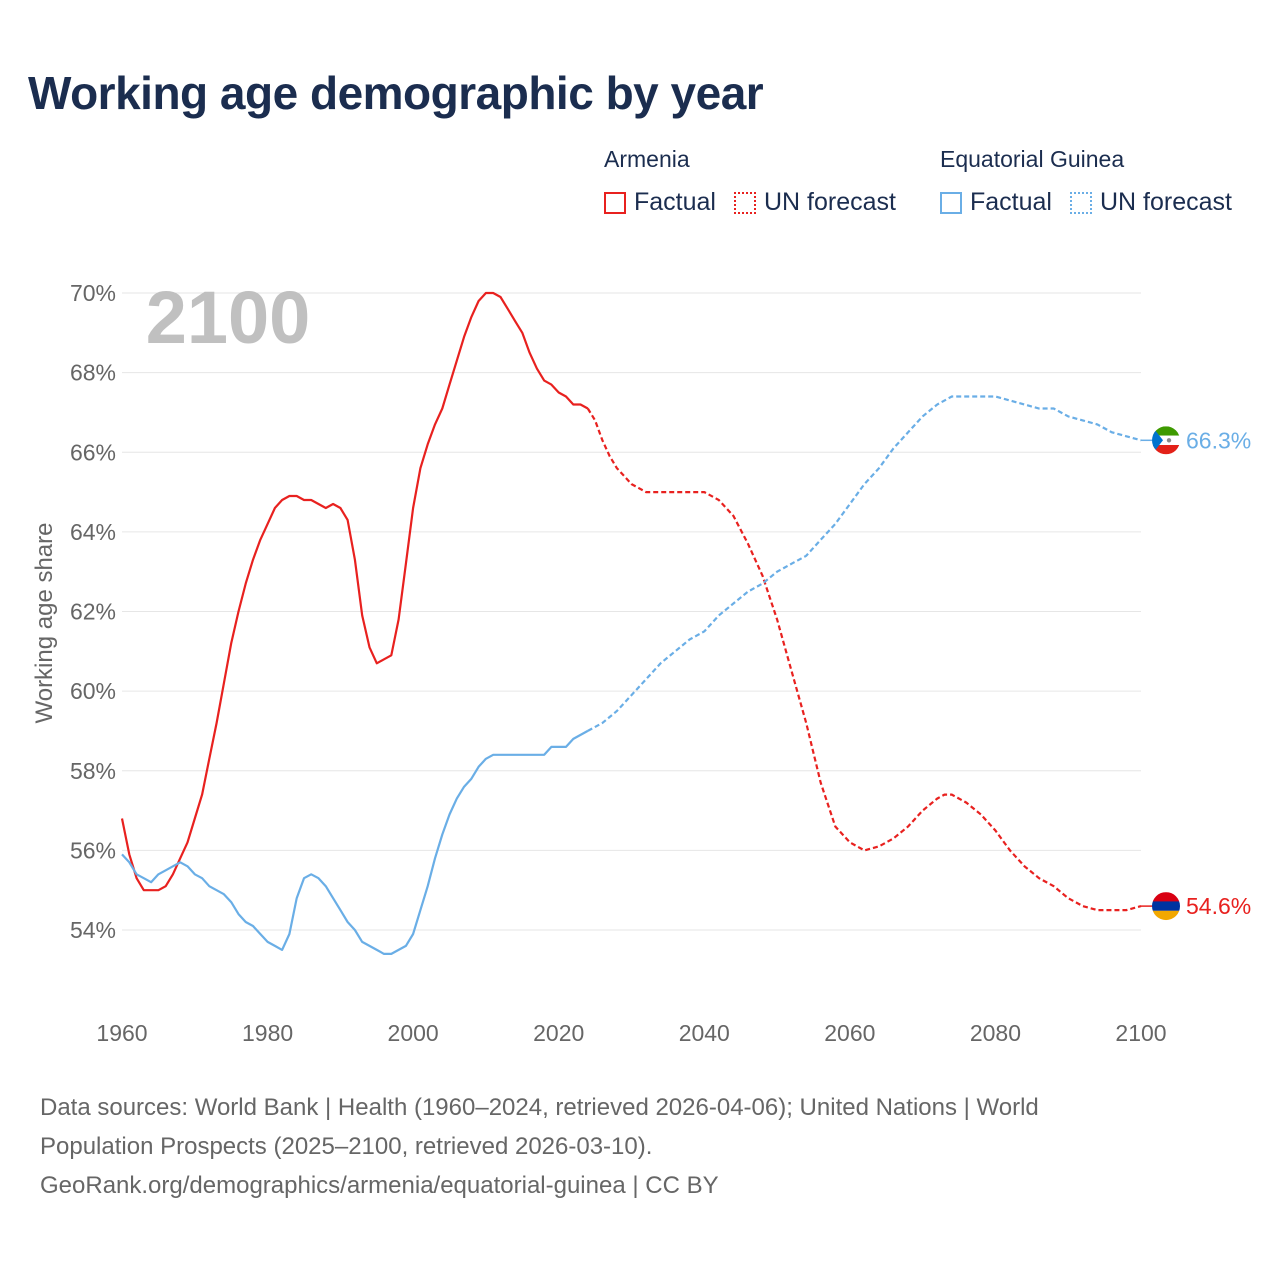  What do you see at coordinates (93, 930) in the screenshot?
I see `y-tick-label: 54%` at bounding box center [93, 930].